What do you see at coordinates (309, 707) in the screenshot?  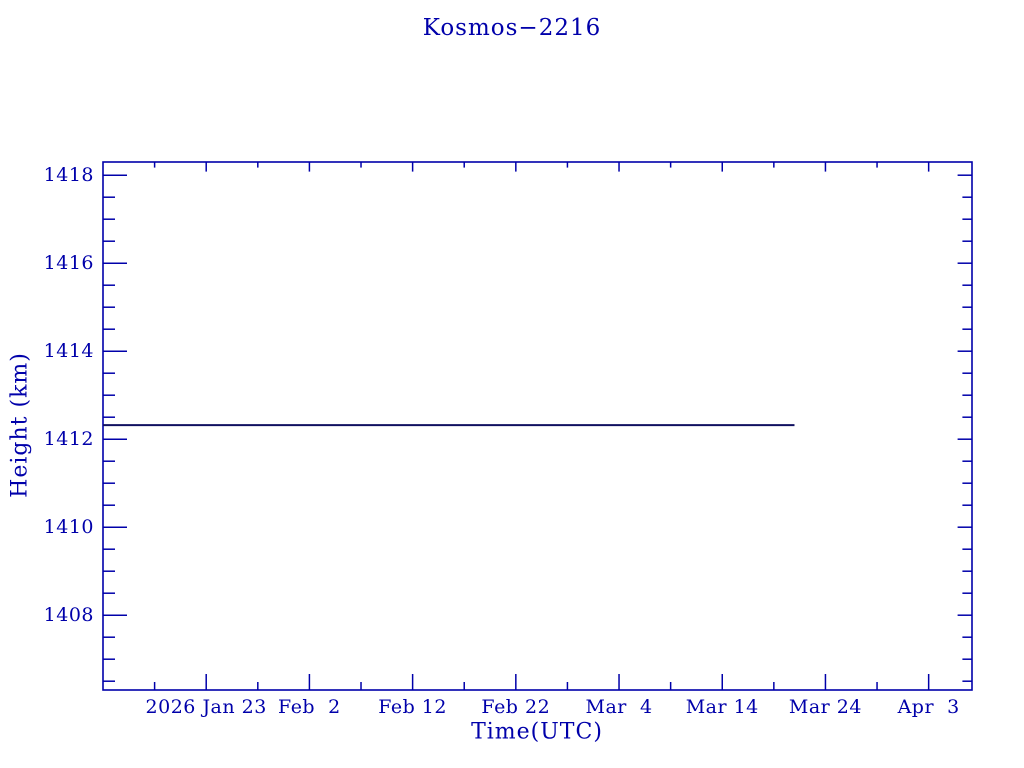 I see `x-tick-label: Feb 2` at bounding box center [309, 707].